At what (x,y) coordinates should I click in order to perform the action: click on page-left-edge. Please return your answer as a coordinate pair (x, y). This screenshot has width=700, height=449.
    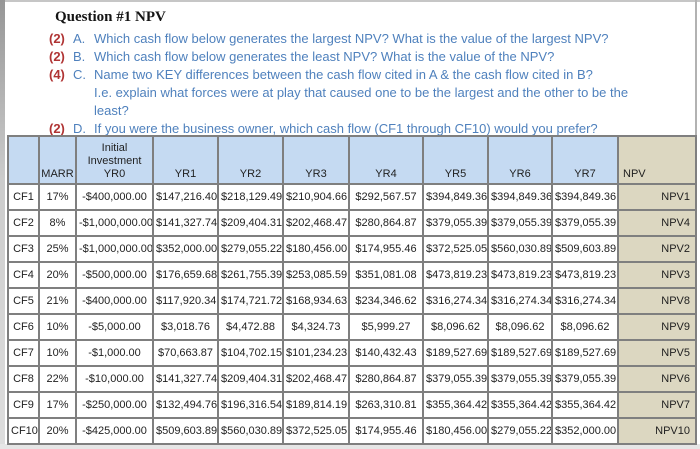
    Looking at the image, I should click on (2, 224).